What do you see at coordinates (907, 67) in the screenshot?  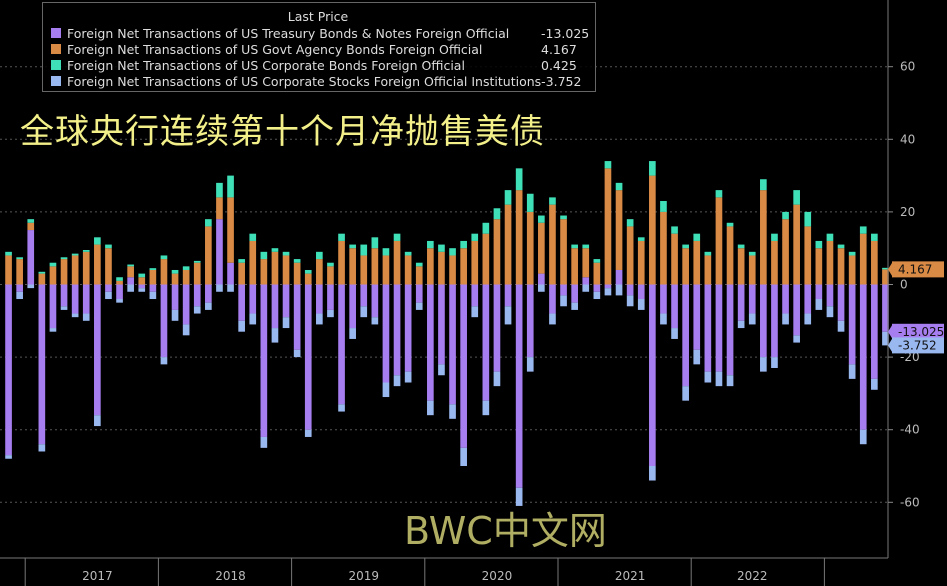 I see `y-tick-label: 60` at bounding box center [907, 67].